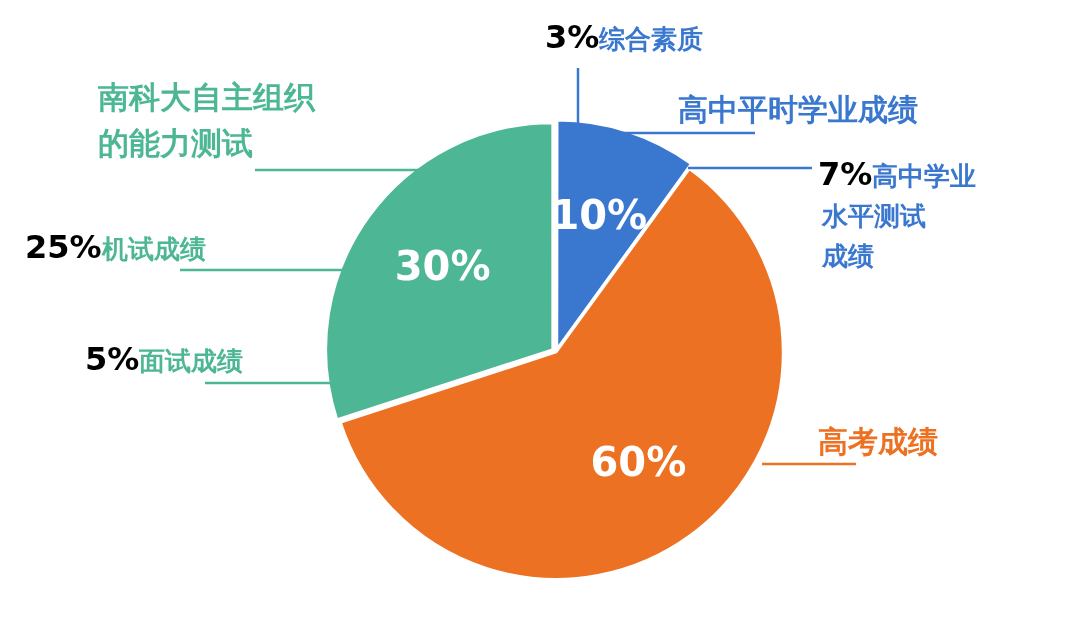  What do you see at coordinates (798, 109) in the screenshot?
I see `slice-label: 高中平时学业成绩` at bounding box center [798, 109].